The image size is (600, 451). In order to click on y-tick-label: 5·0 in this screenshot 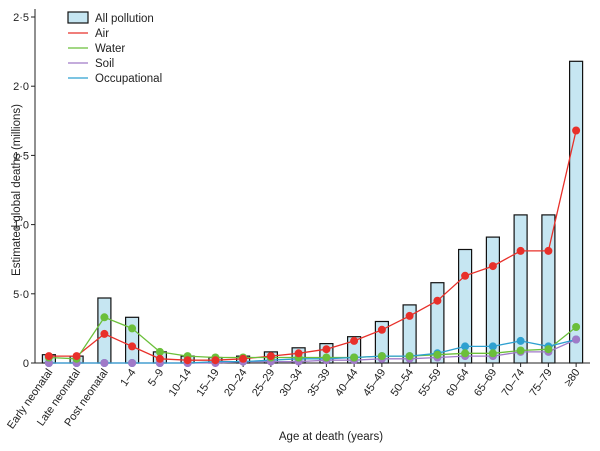, I will do `click(21, 295)`.